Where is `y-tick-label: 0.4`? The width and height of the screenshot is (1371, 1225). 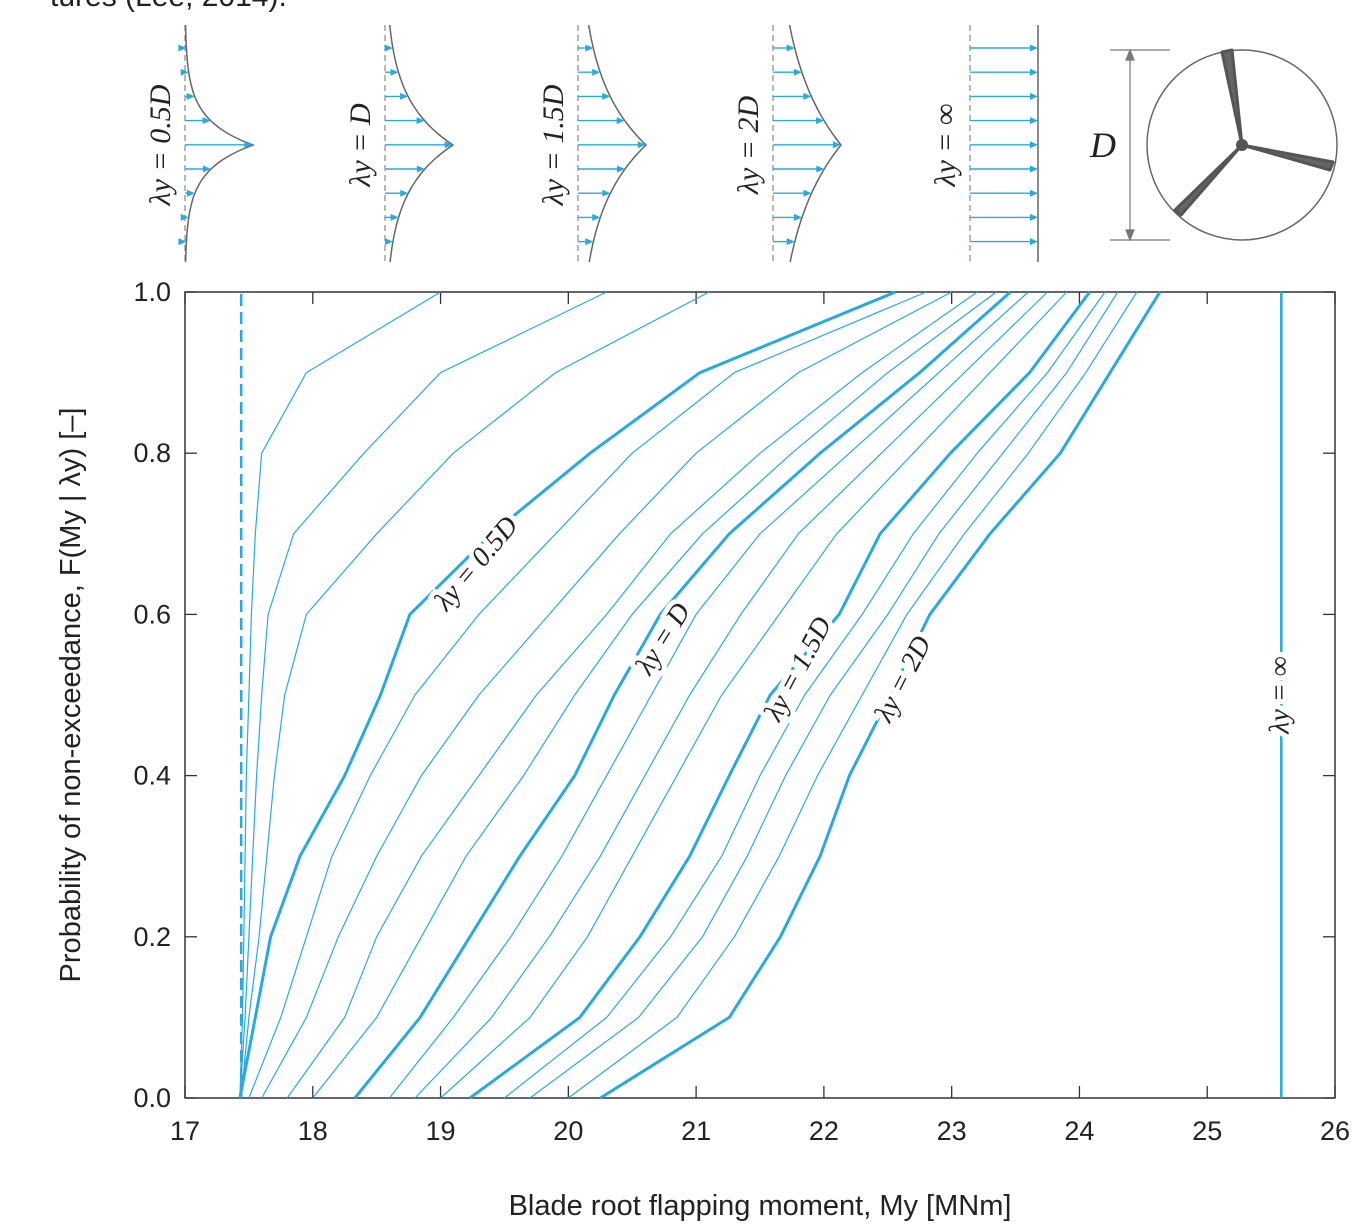
y-tick-label: 0.4 is located at coordinates (152, 776).